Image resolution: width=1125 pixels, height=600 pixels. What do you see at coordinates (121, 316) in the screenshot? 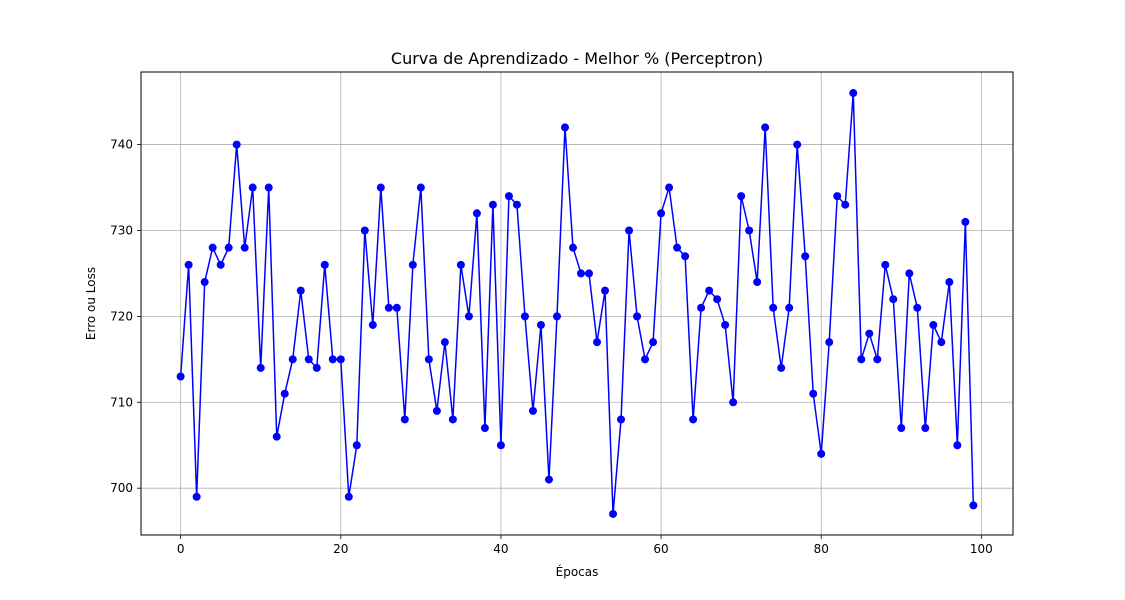
I see `y-tick-label: 720` at bounding box center [121, 316].